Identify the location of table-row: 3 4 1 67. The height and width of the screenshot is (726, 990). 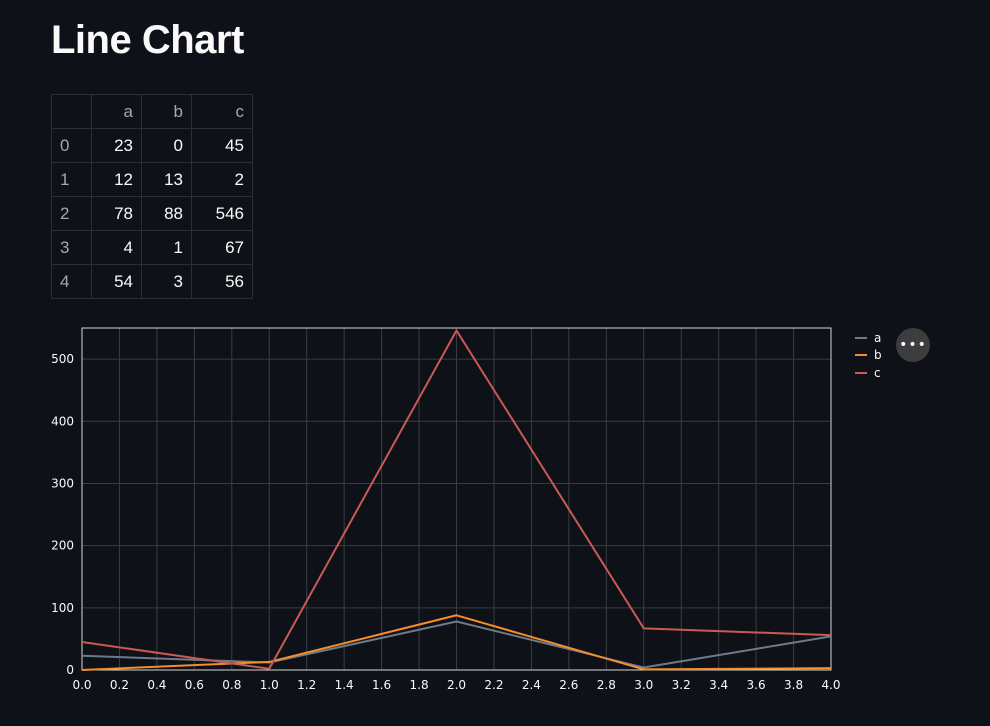
(152, 247).